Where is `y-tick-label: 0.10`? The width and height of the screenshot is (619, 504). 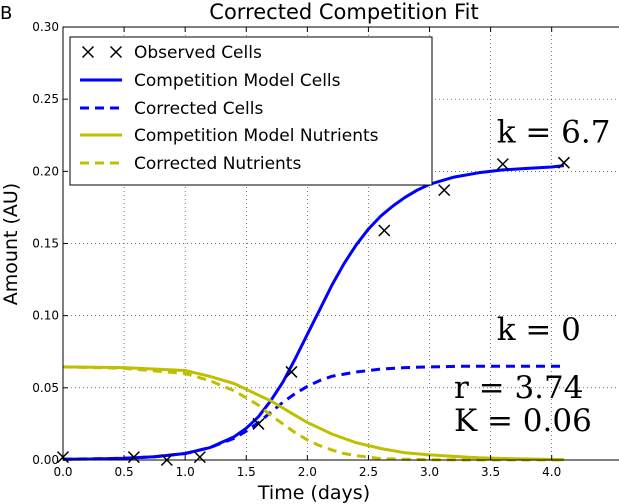
y-tick-label: 0.10 is located at coordinates (45, 316).